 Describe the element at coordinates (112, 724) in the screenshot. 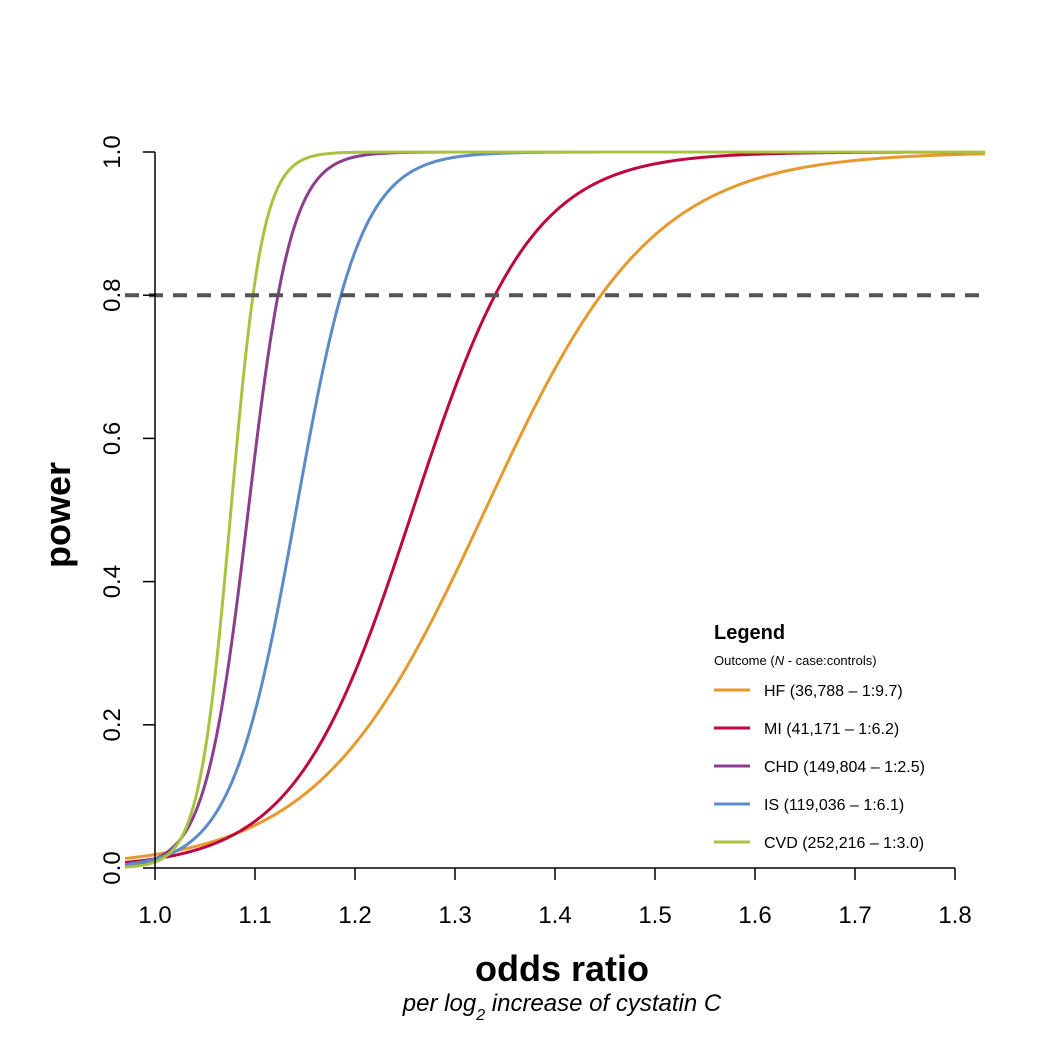

I see `y-tick-label: 0.2` at that location.